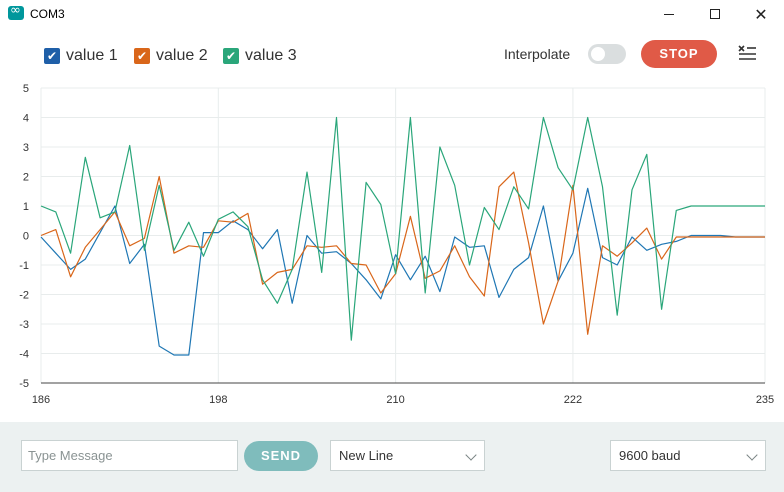 Image resolution: width=784 pixels, height=492 pixels. I want to click on close-button: ✕, so click(761, 14).